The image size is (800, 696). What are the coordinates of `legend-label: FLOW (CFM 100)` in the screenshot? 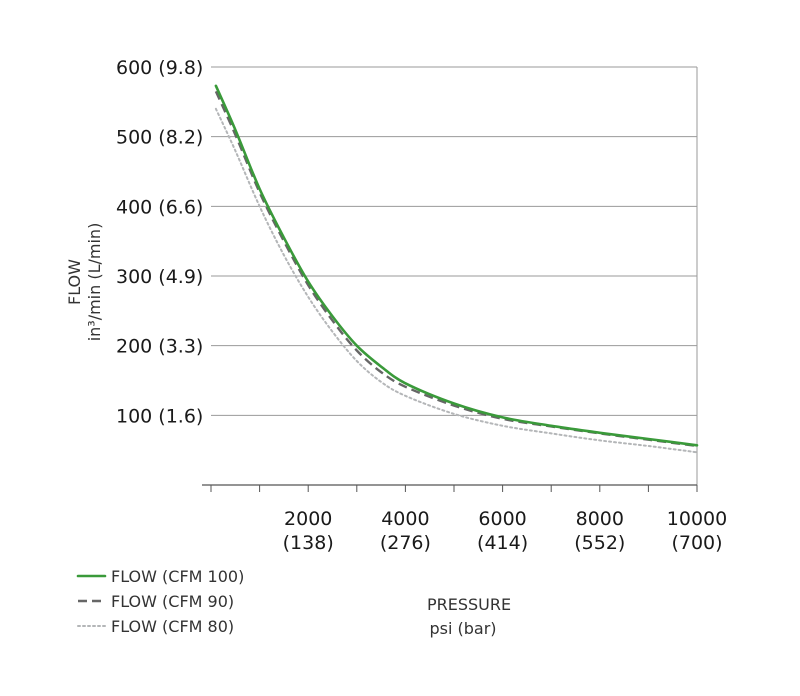 It's located at (177, 576).